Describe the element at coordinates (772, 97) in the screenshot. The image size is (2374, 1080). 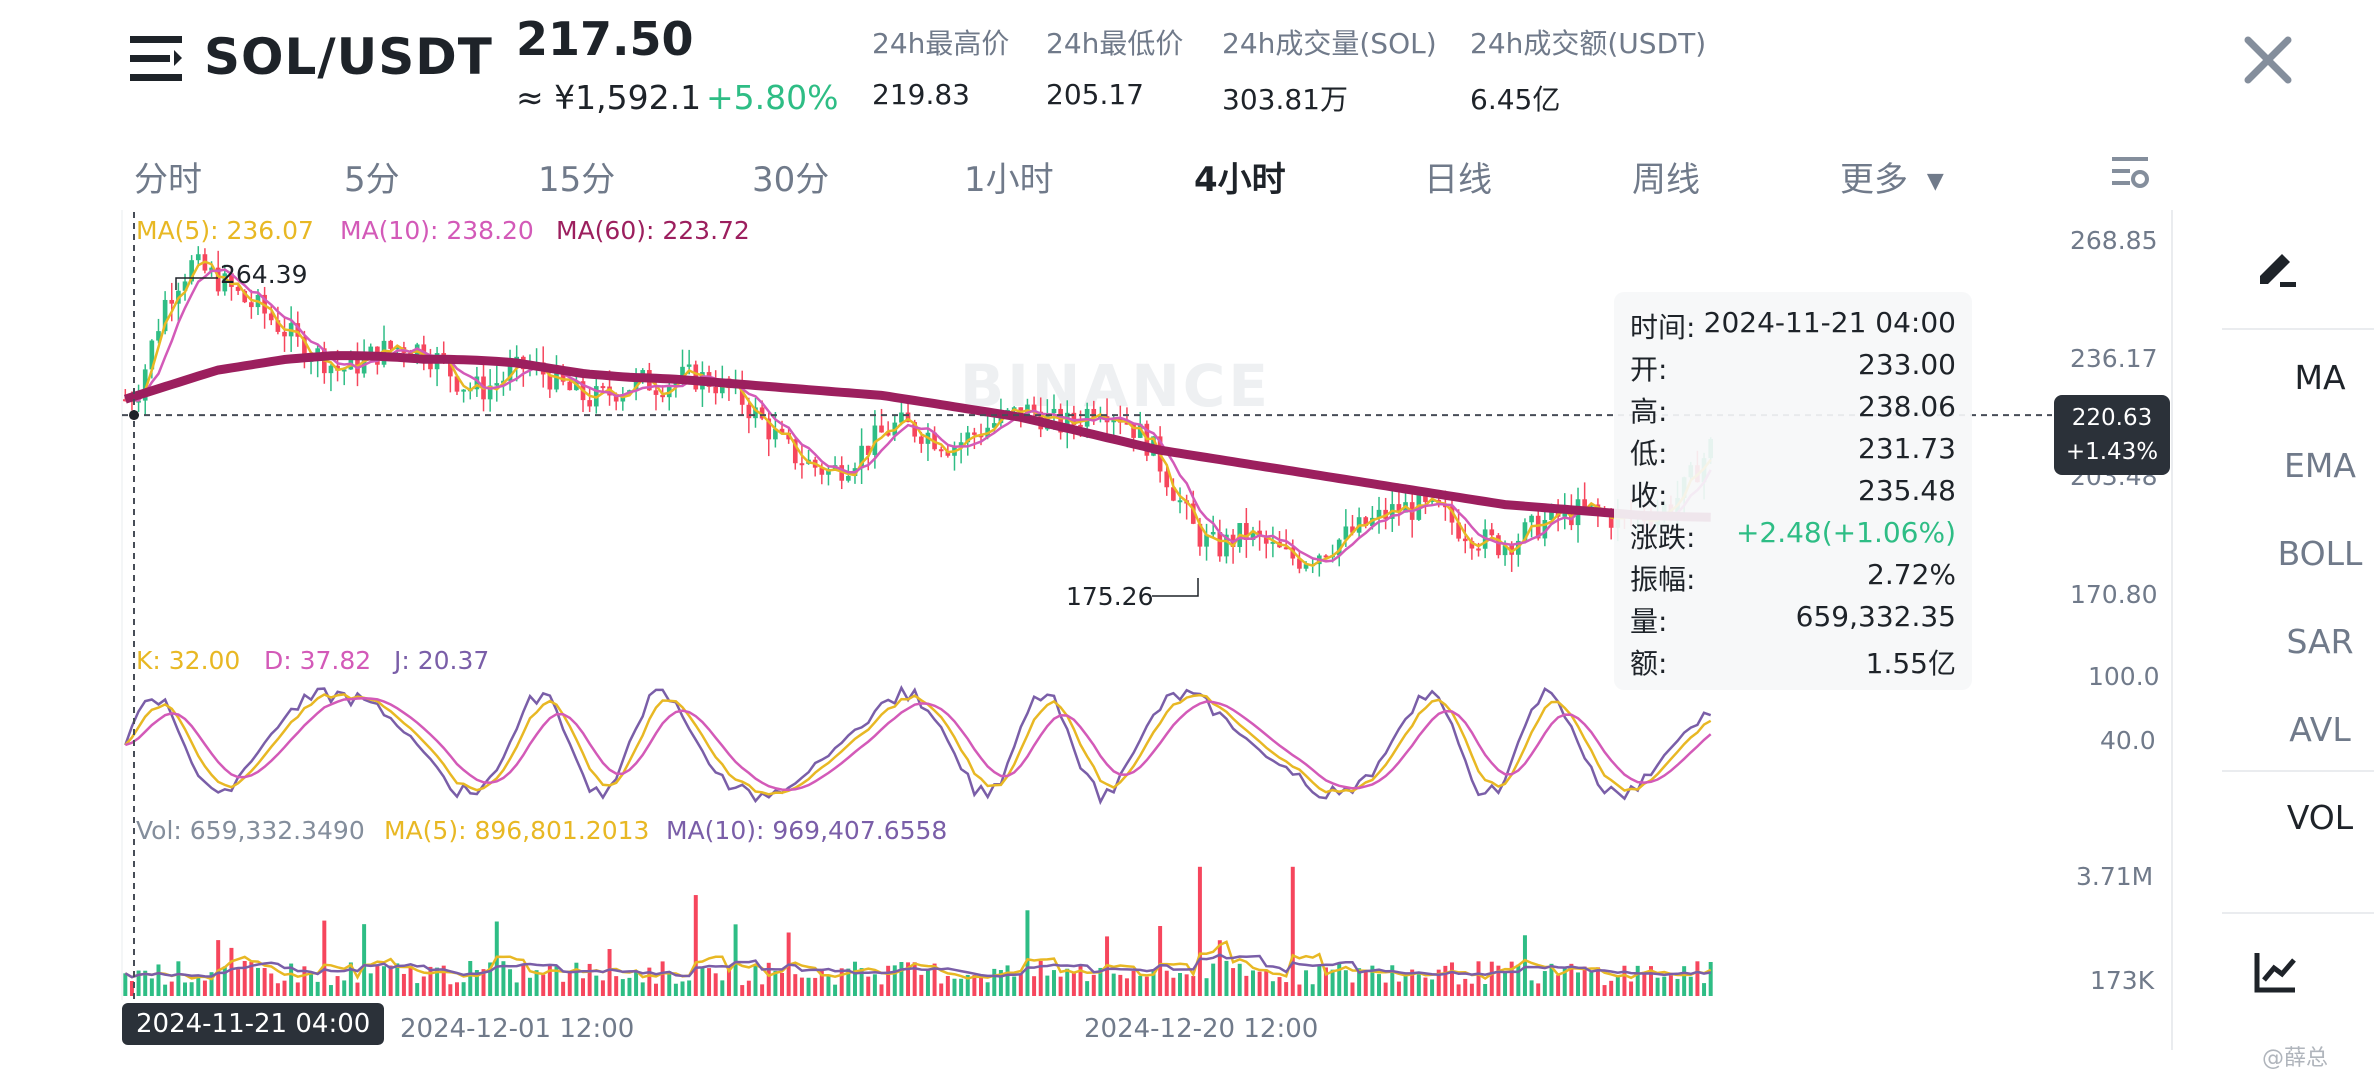
I see `change-percent: +5.80%` at that location.